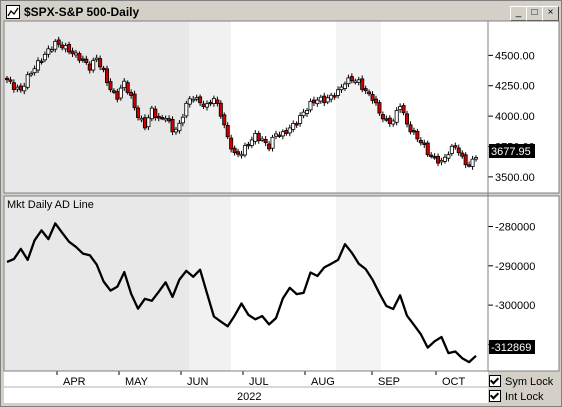 This screenshot has width=562, height=407. I want to click on ad-last-label: -312869, so click(511, 348).